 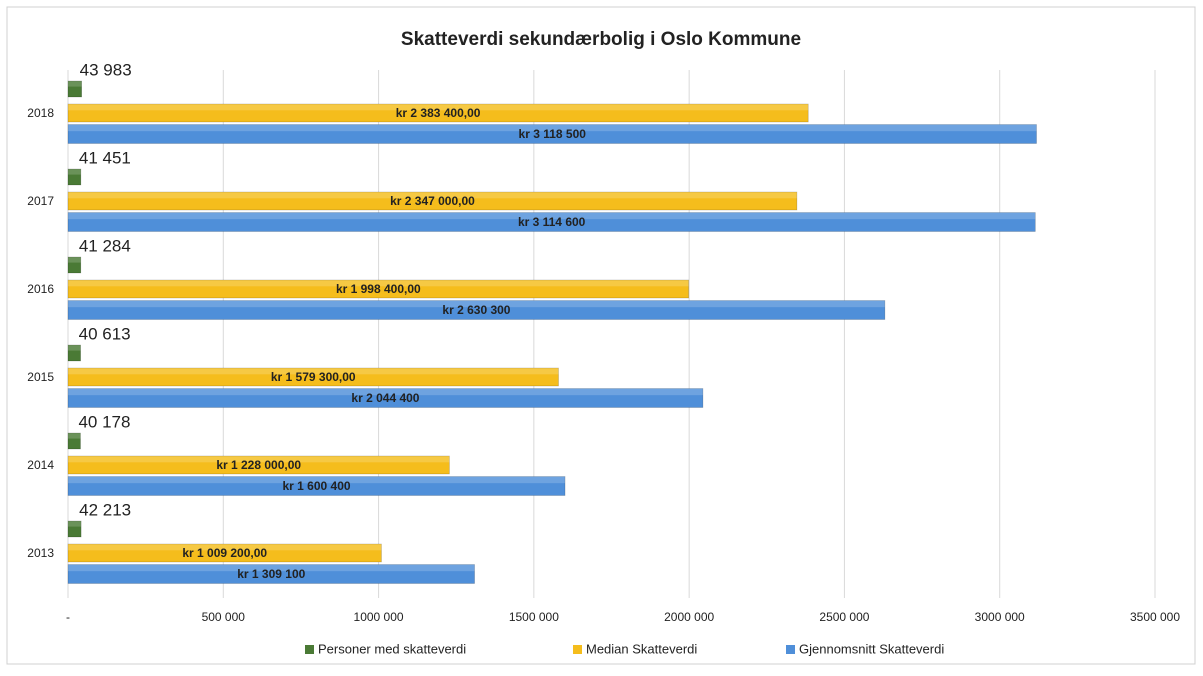 I want to click on data-label: 41 451, so click(x=105, y=157).